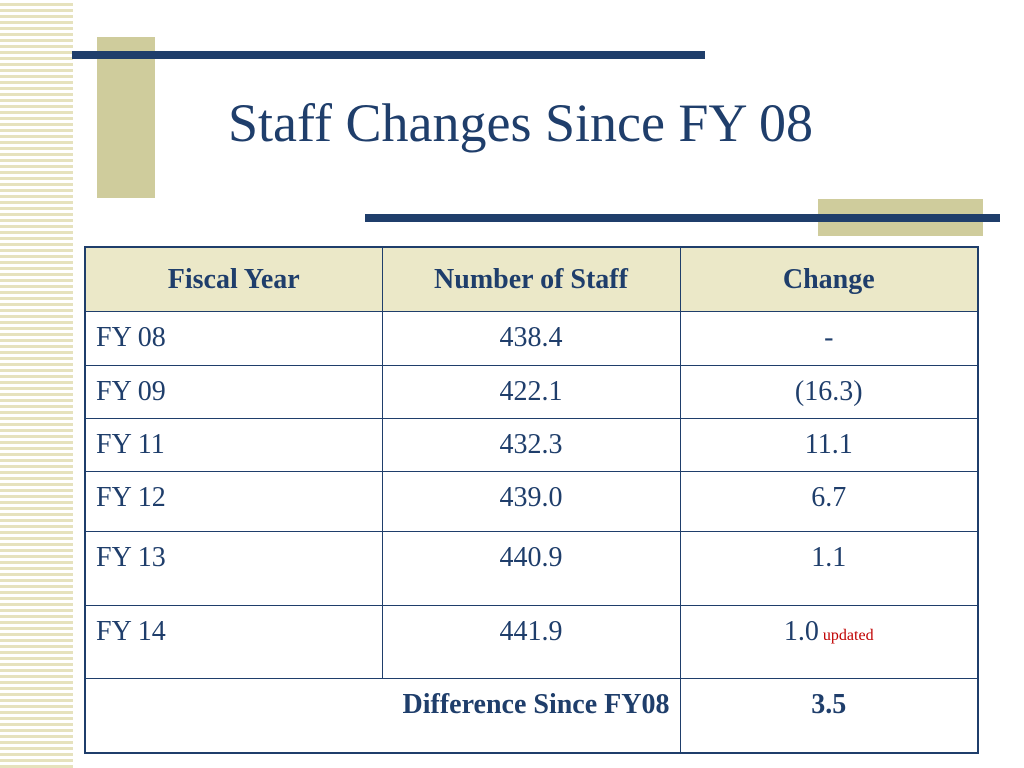 This screenshot has height=768, width=1024. I want to click on staff-count-cell: 438.4, so click(531, 338).